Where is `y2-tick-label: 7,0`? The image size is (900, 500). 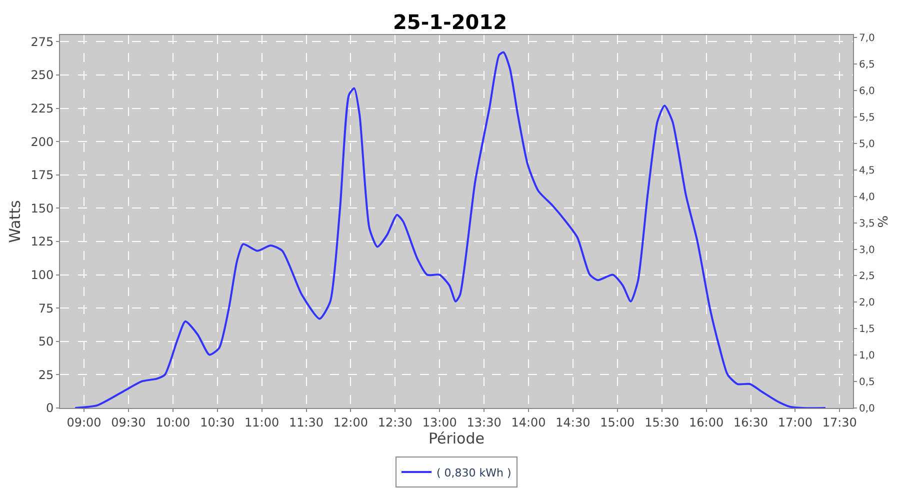
y2-tick-label: 7,0 is located at coordinates (867, 38).